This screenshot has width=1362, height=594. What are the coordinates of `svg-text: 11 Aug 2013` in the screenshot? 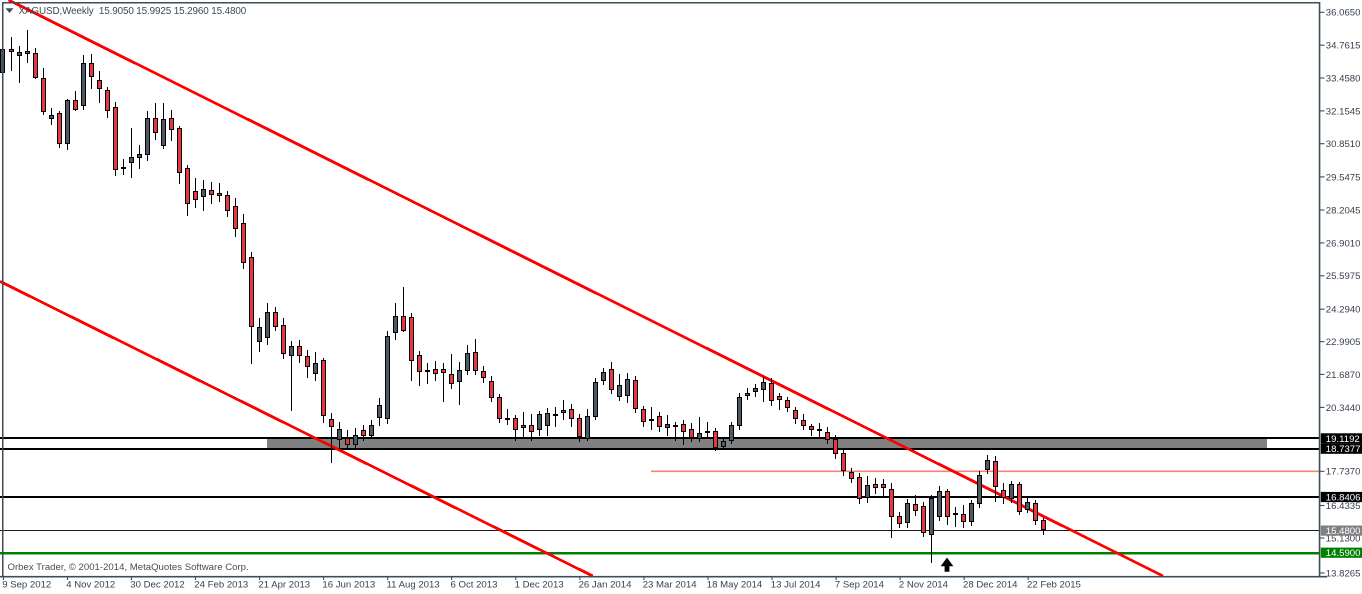 It's located at (413, 585).